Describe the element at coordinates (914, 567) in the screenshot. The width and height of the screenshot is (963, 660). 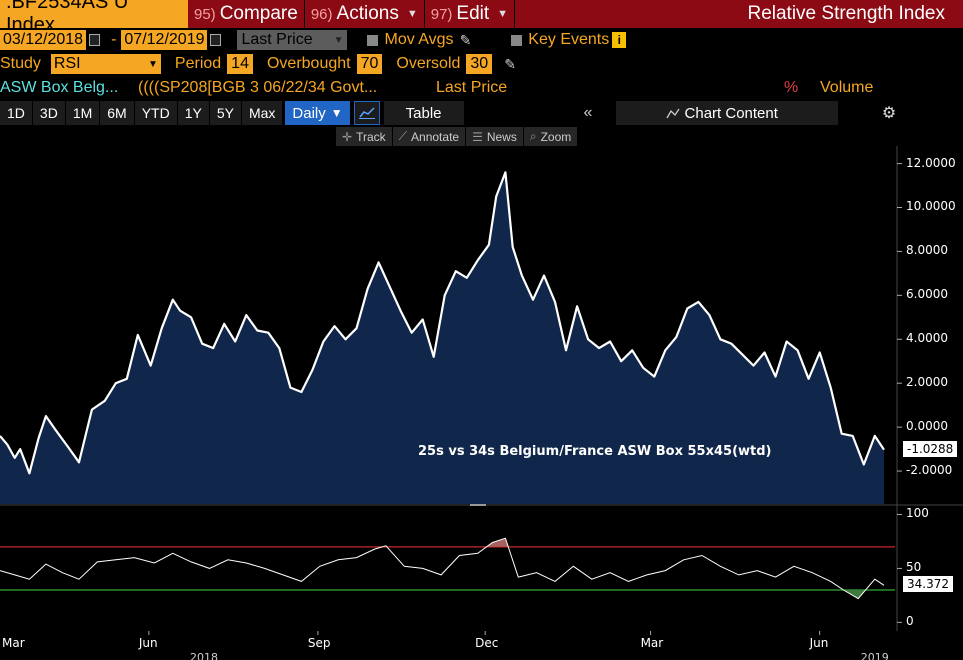
I see `rsi-y-tick-label: 50` at that location.